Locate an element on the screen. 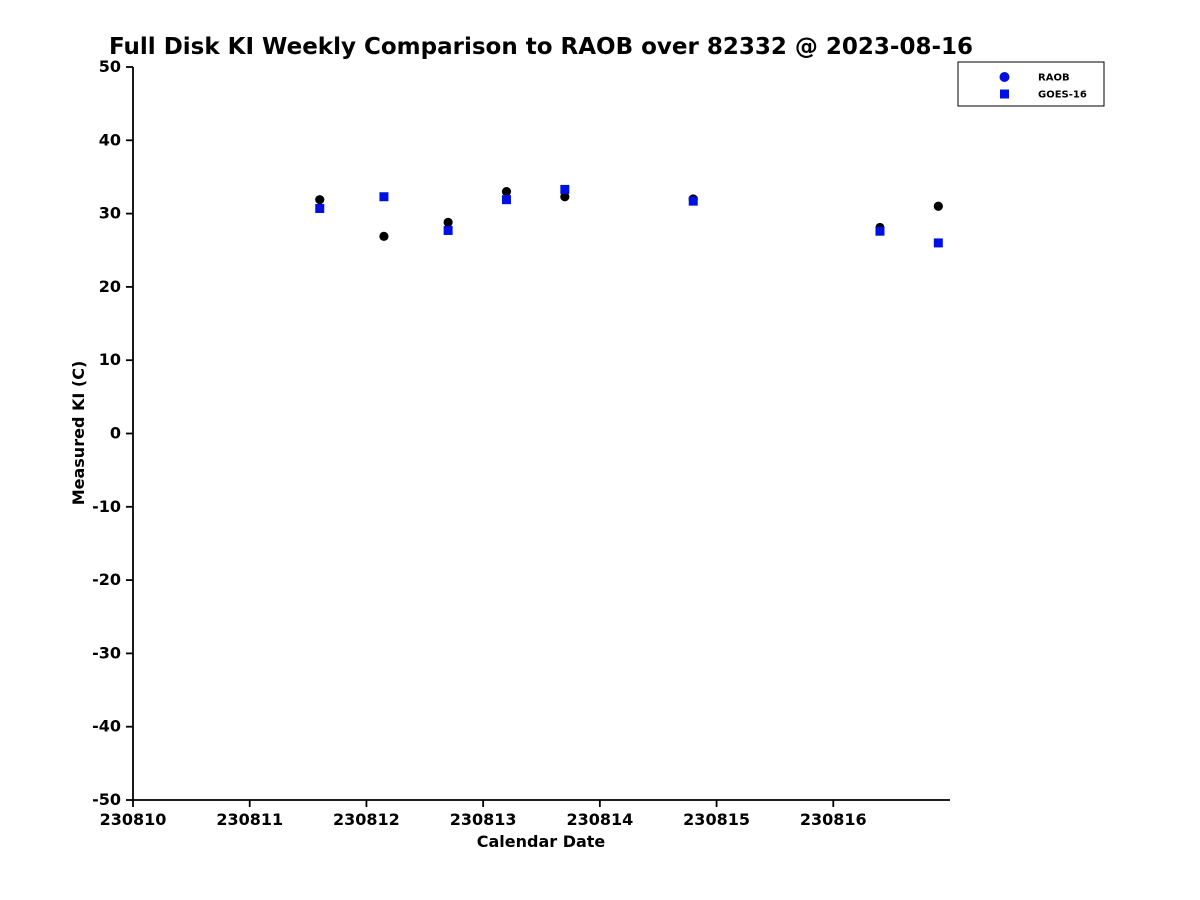 The width and height of the screenshot is (1200, 900). y-tick-label: -50 is located at coordinates (106, 799).